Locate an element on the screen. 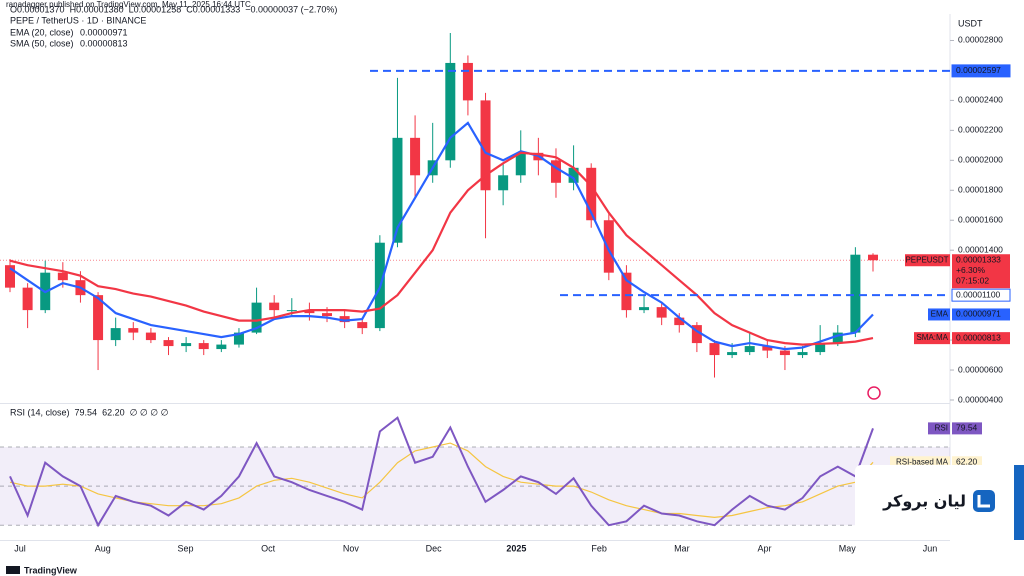 Image resolution: width=1024 pixels, height=576 pixels. last-price-label: 0.00001333 is located at coordinates (978, 259).